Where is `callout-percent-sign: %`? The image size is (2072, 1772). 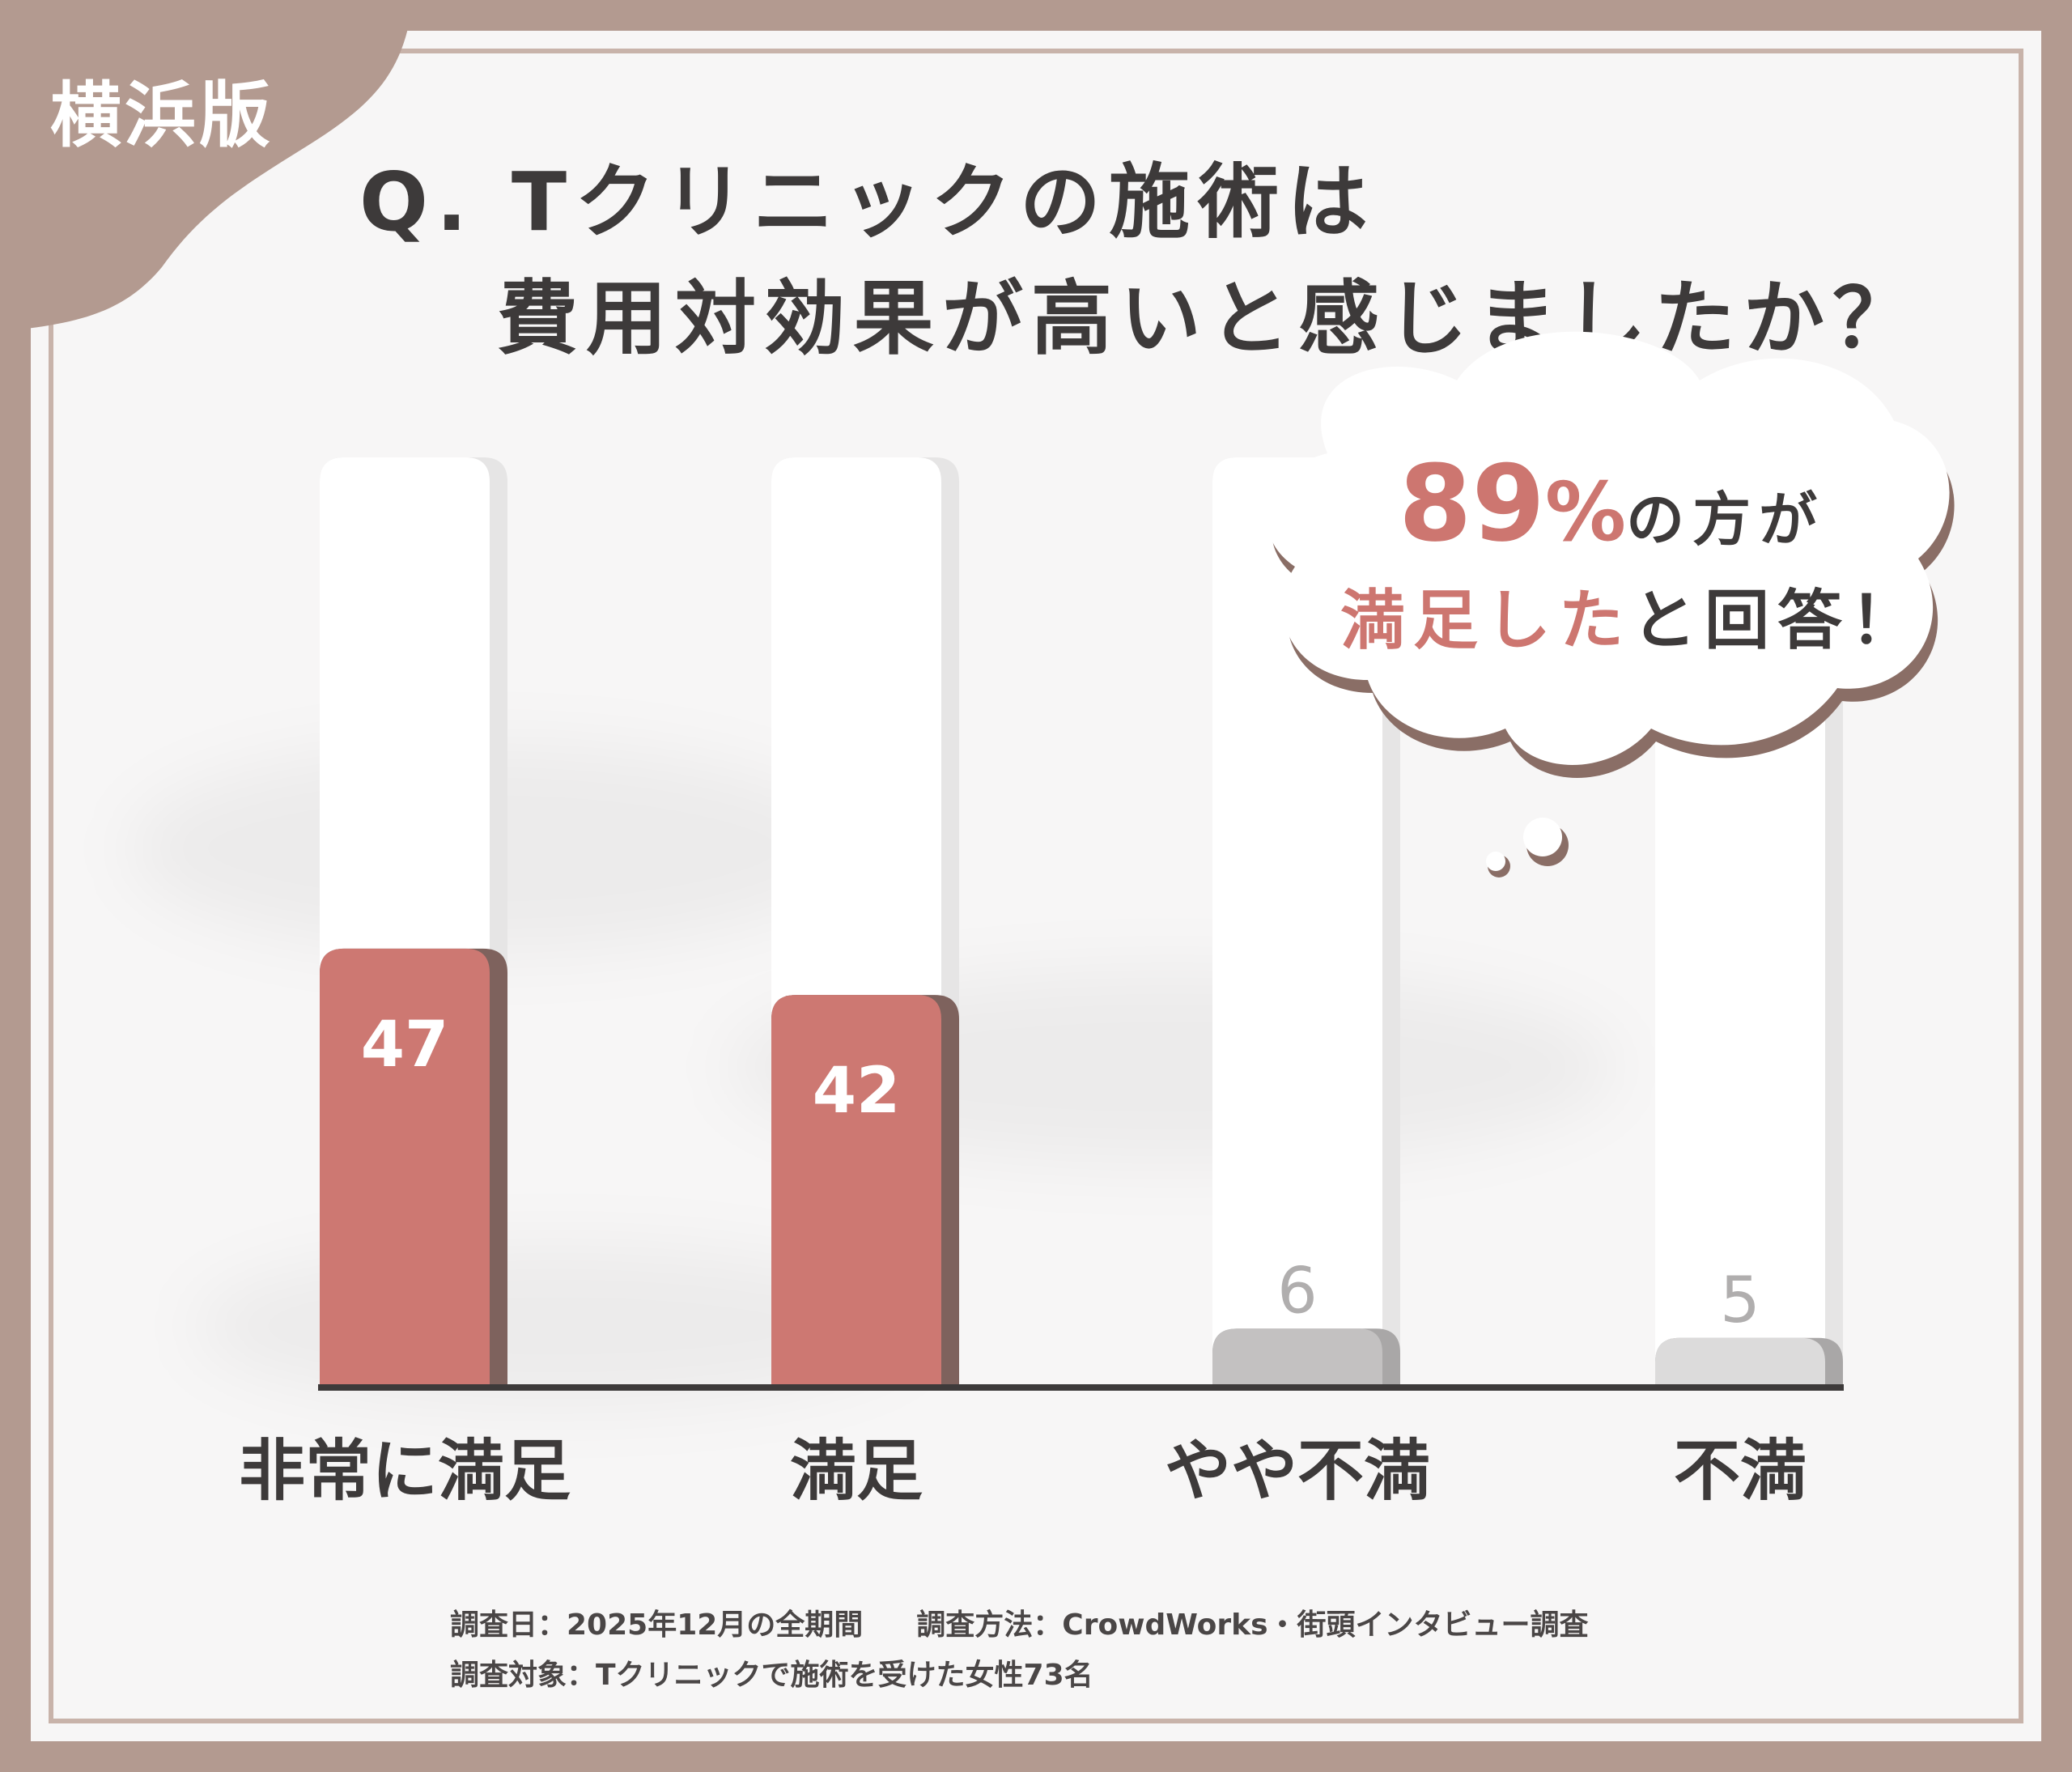 callout-percent-sign: % is located at coordinates (1585, 512).